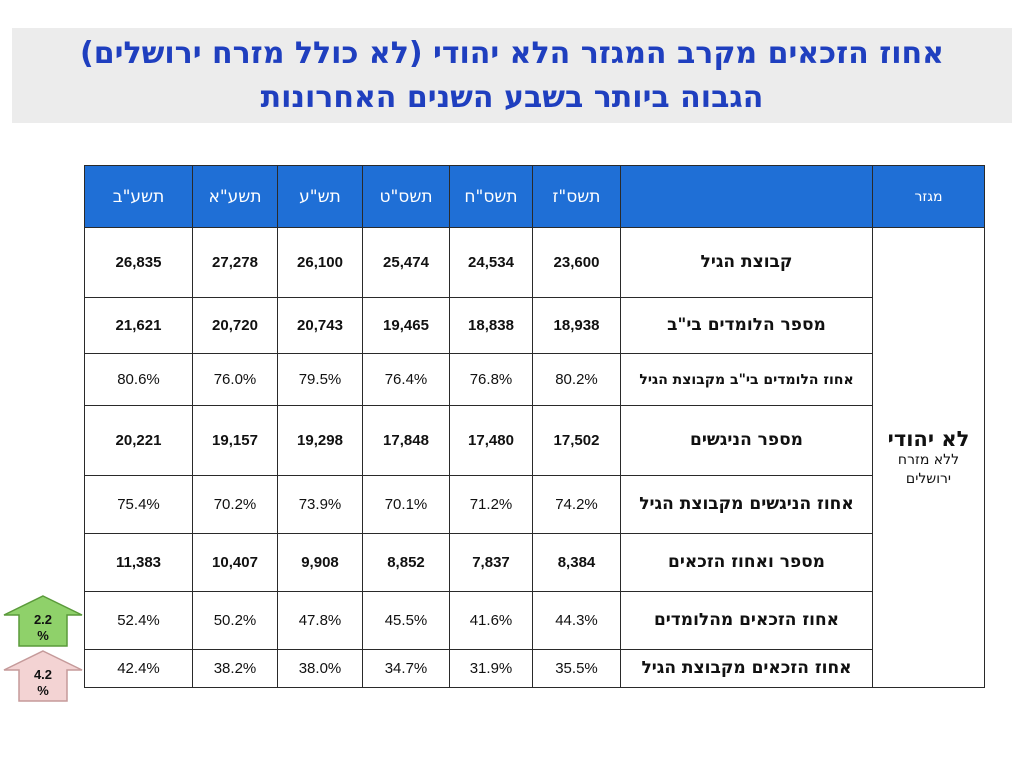 The height and width of the screenshot is (768, 1024). What do you see at coordinates (491, 562) in the screenshot?
I see `table-cell: 7,837` at bounding box center [491, 562].